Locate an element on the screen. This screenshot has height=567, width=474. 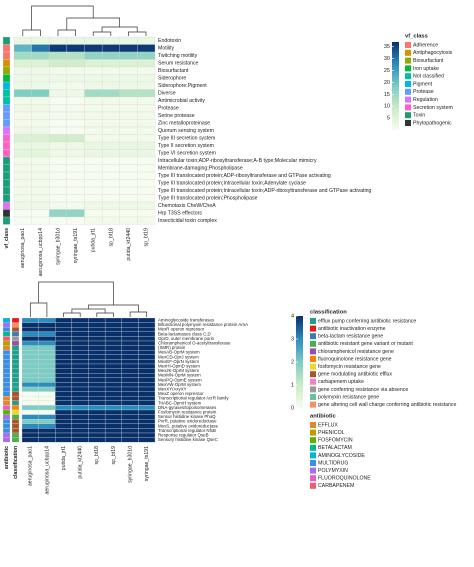
row-label: OprD, outer membrane porin is located at coordinates (186, 338).